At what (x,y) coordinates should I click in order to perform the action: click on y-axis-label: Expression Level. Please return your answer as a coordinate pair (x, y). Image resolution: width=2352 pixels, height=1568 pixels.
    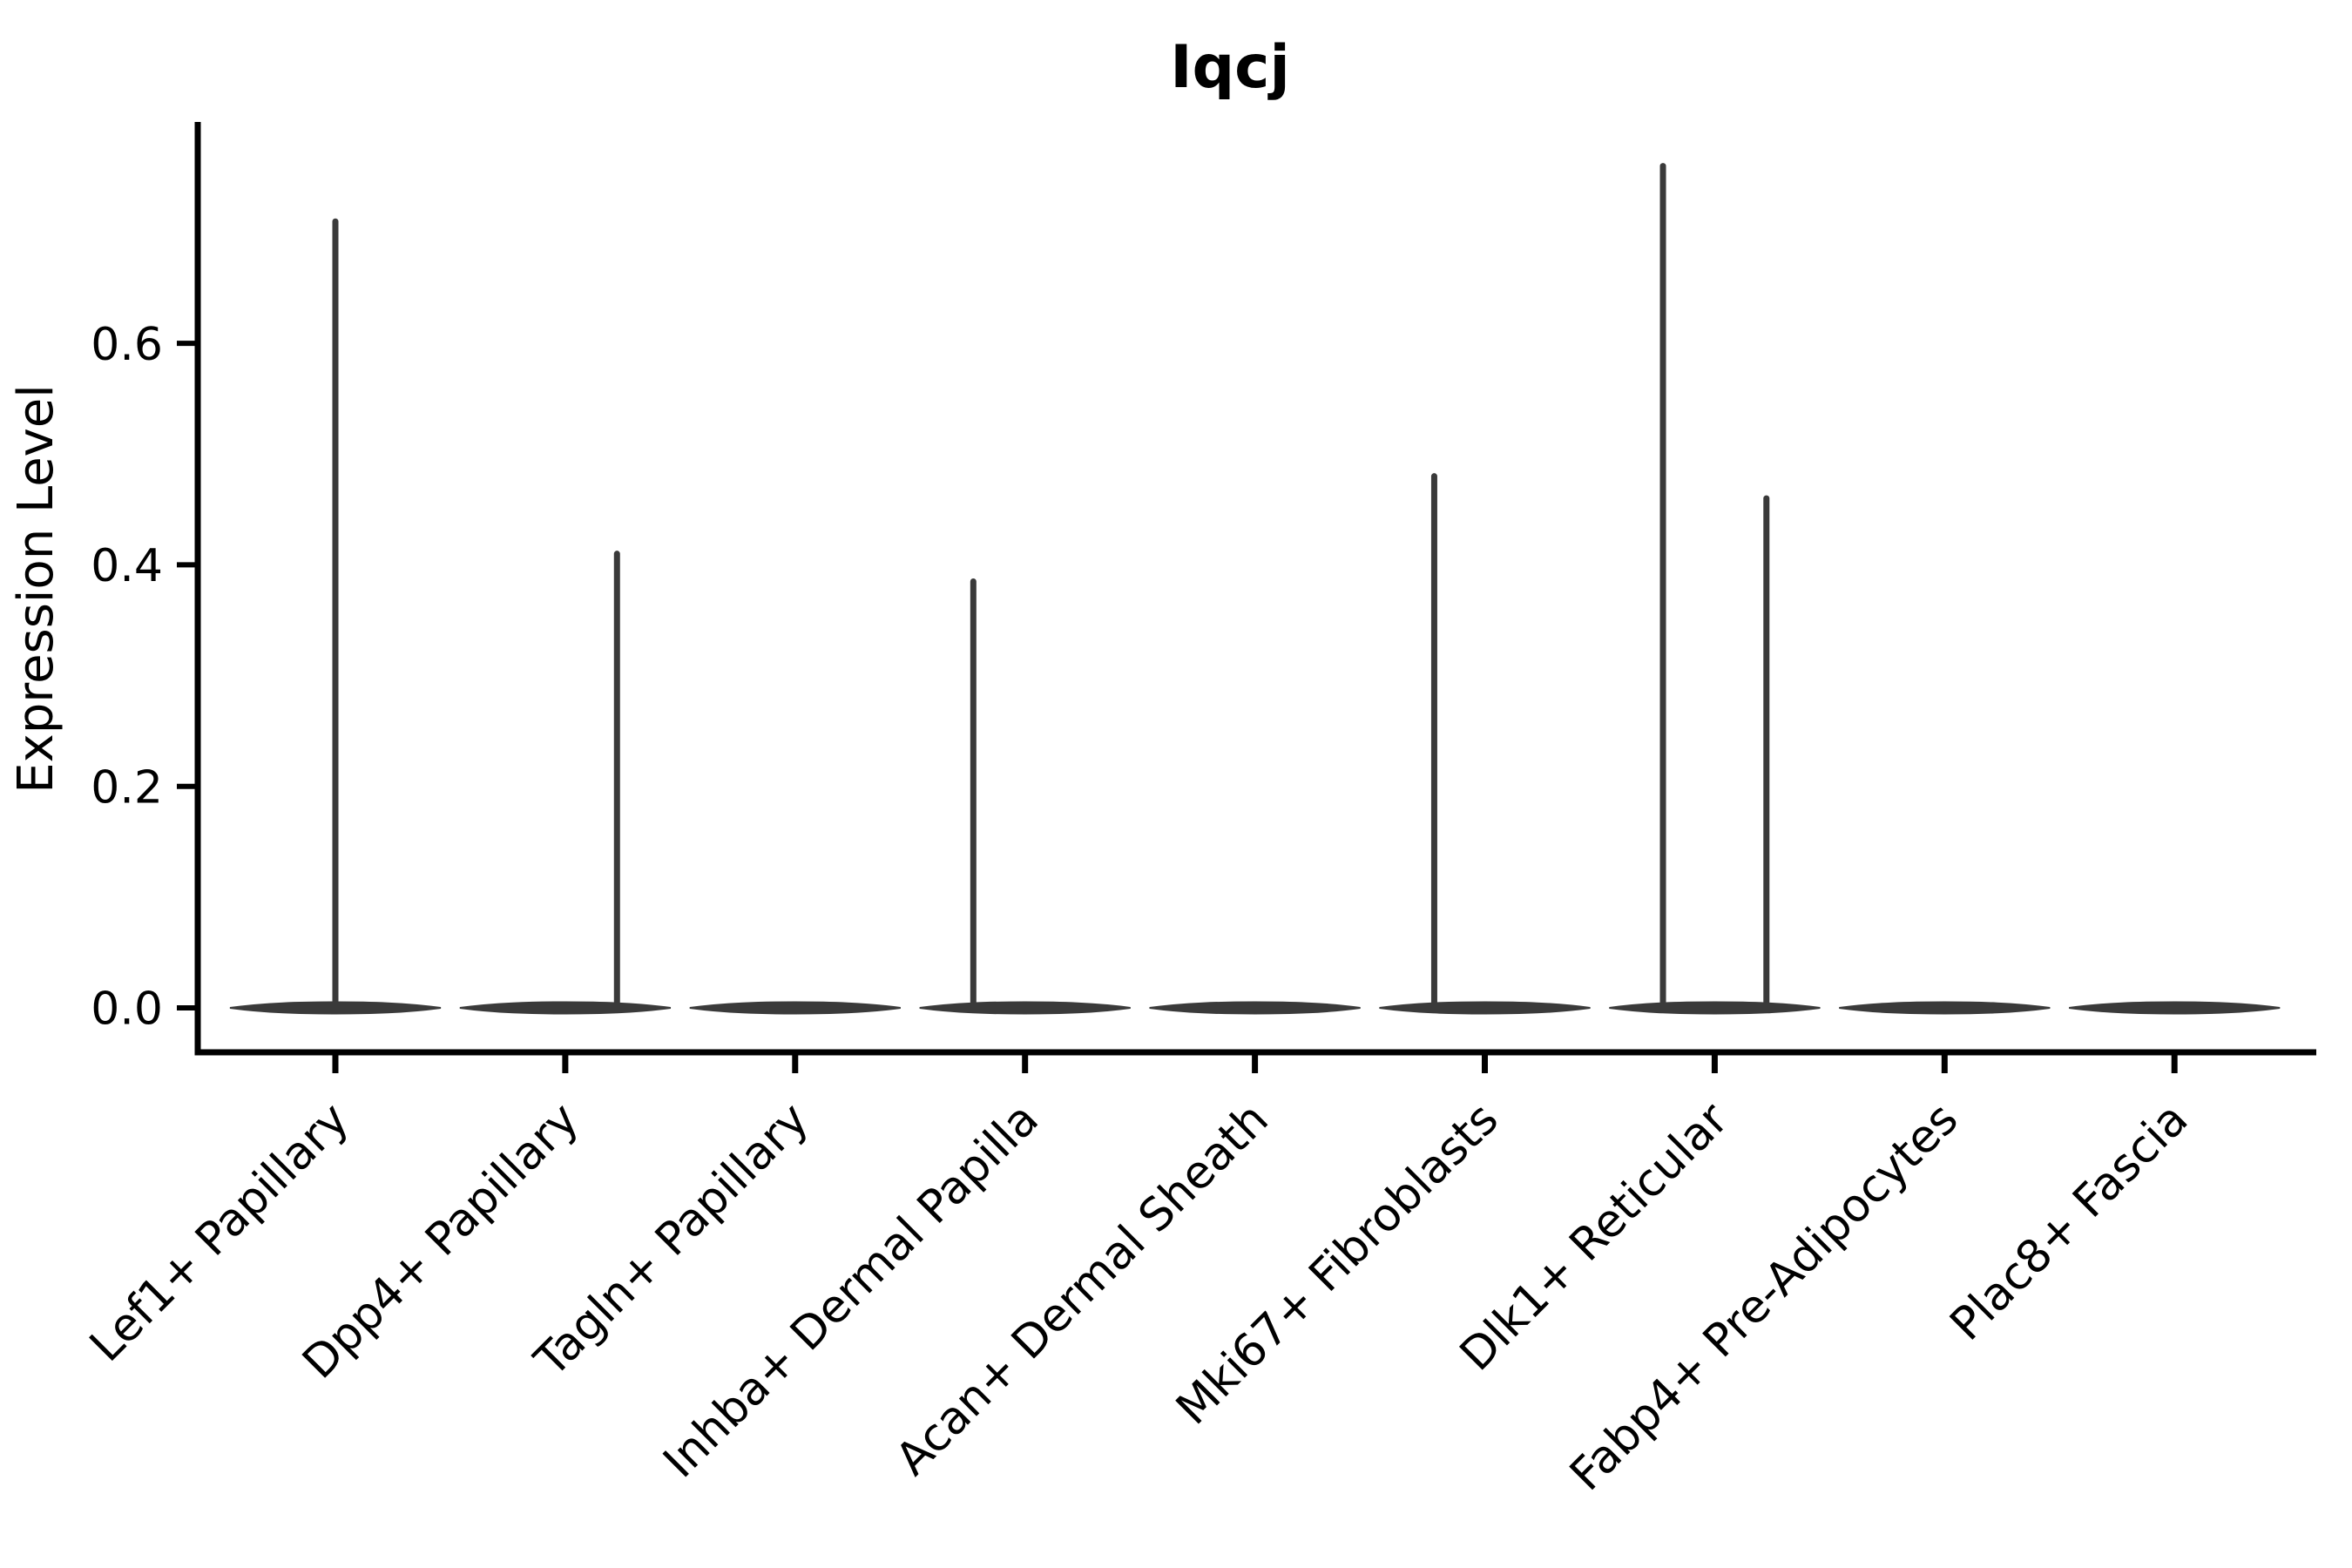
    Looking at the image, I should click on (36, 589).